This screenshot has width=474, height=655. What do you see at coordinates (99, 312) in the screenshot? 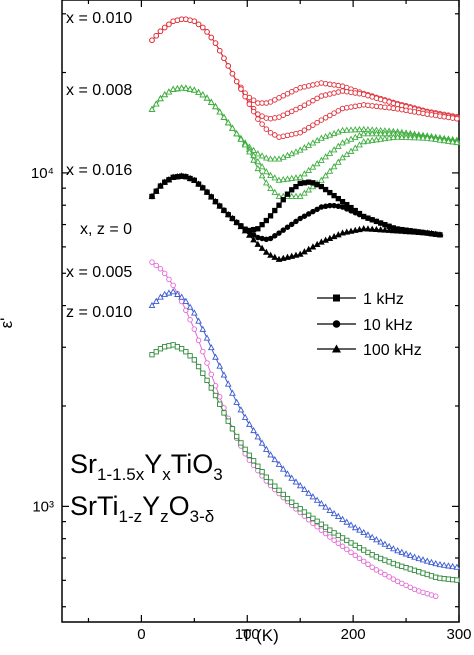
I see `label-z-0.010: z = 0.010` at bounding box center [99, 312].